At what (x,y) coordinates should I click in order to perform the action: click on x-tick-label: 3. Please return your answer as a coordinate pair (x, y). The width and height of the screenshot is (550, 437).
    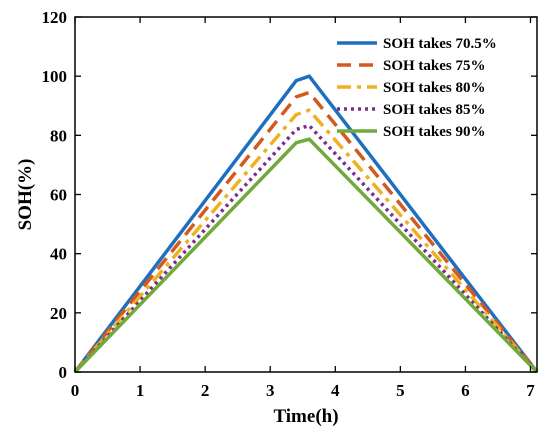
    Looking at the image, I should click on (270, 390).